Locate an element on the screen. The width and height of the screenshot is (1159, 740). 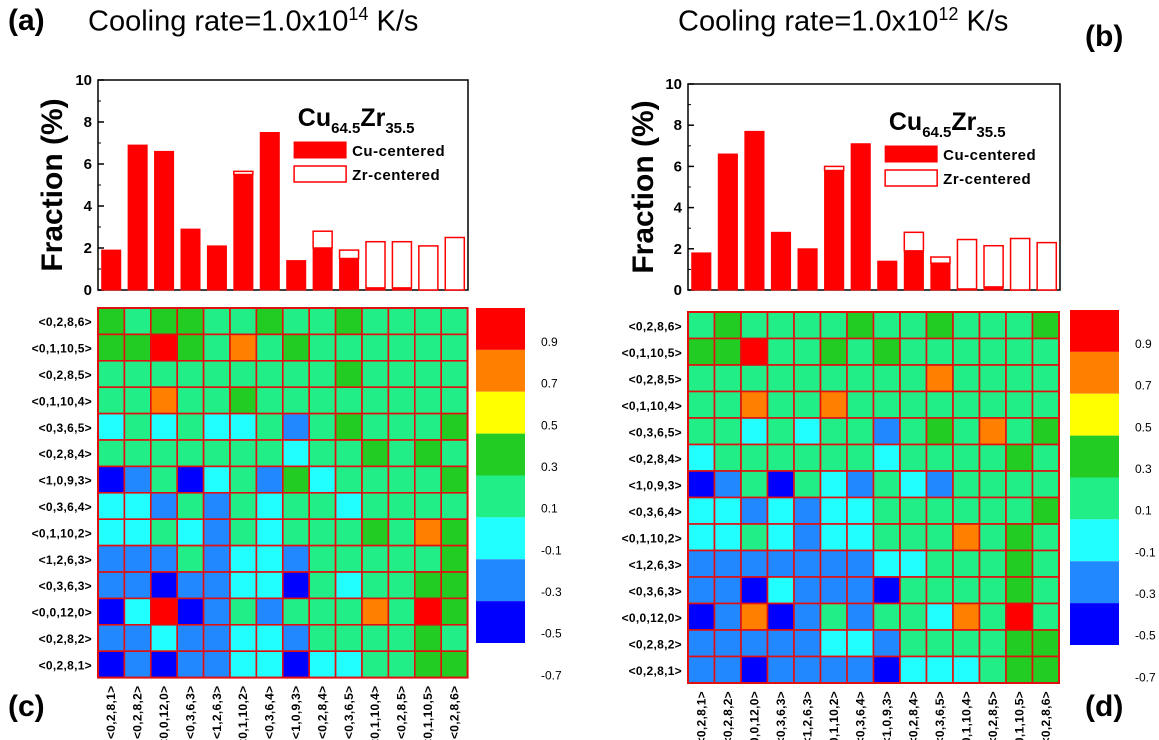
y-axis-label: Fraction (%) is located at coordinates (643, 186).